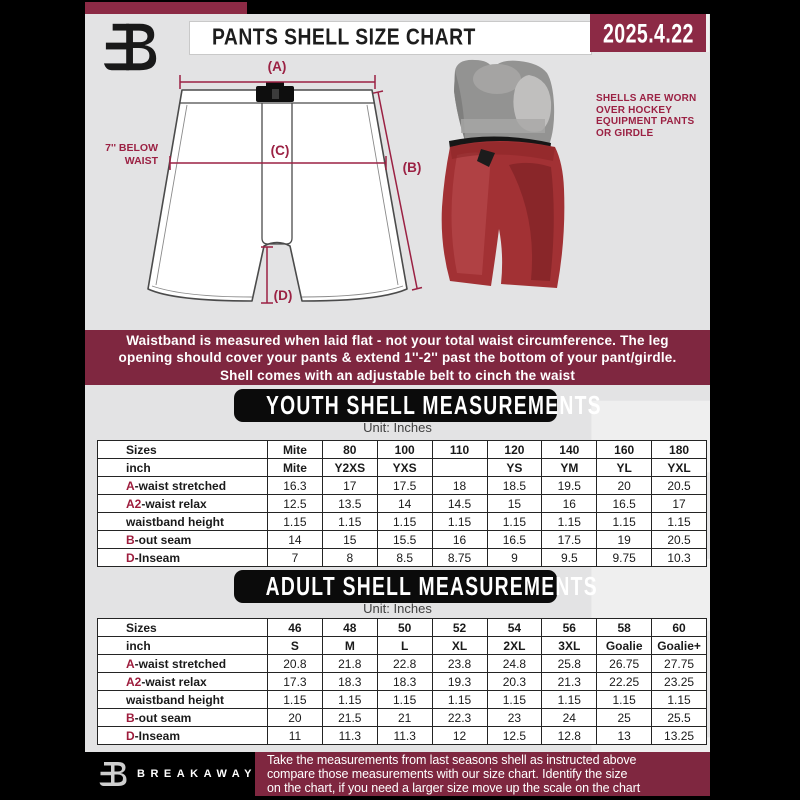 The height and width of the screenshot is (800, 800). Describe the element at coordinates (277, 195) in the screenshot. I see `shorts-outline` at that location.